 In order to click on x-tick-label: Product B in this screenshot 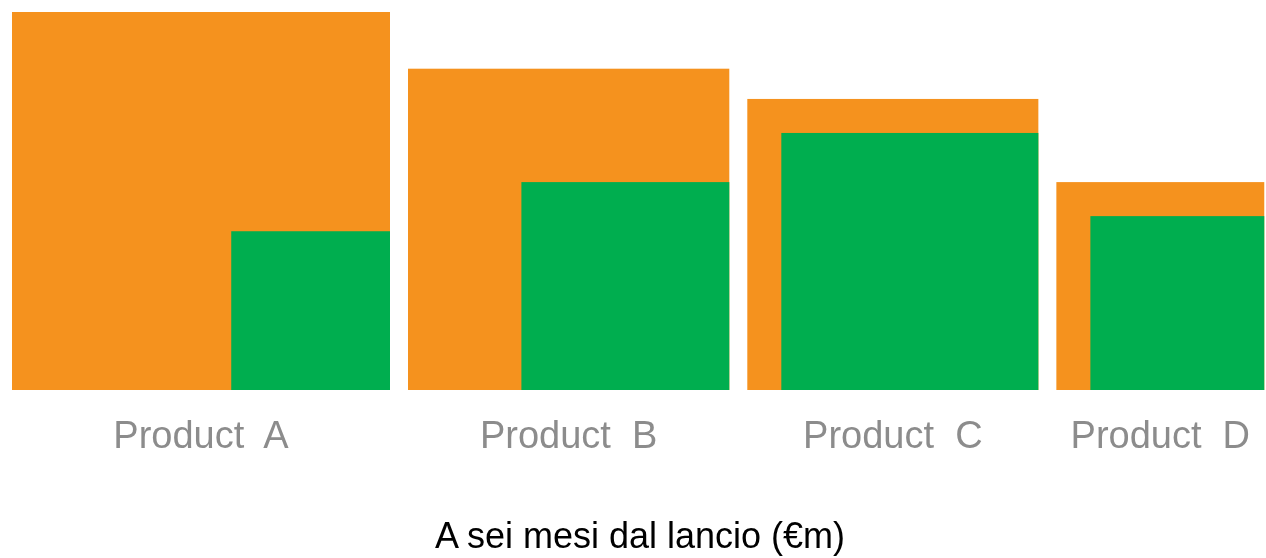, I will do `click(568, 435)`.